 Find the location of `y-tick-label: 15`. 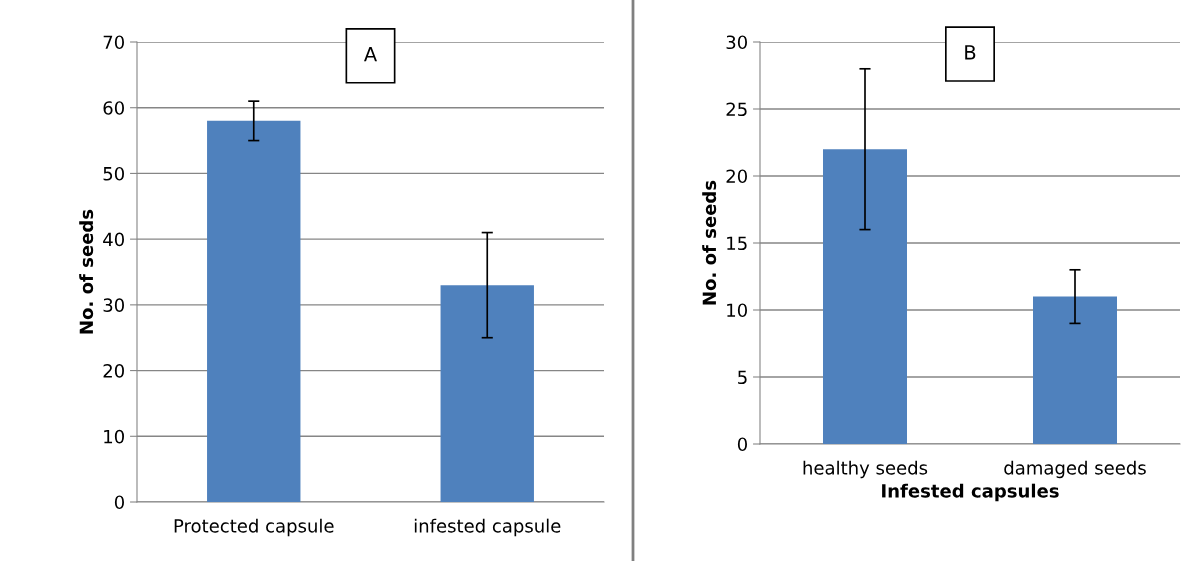

y-tick-label: 15 is located at coordinates (737, 243).